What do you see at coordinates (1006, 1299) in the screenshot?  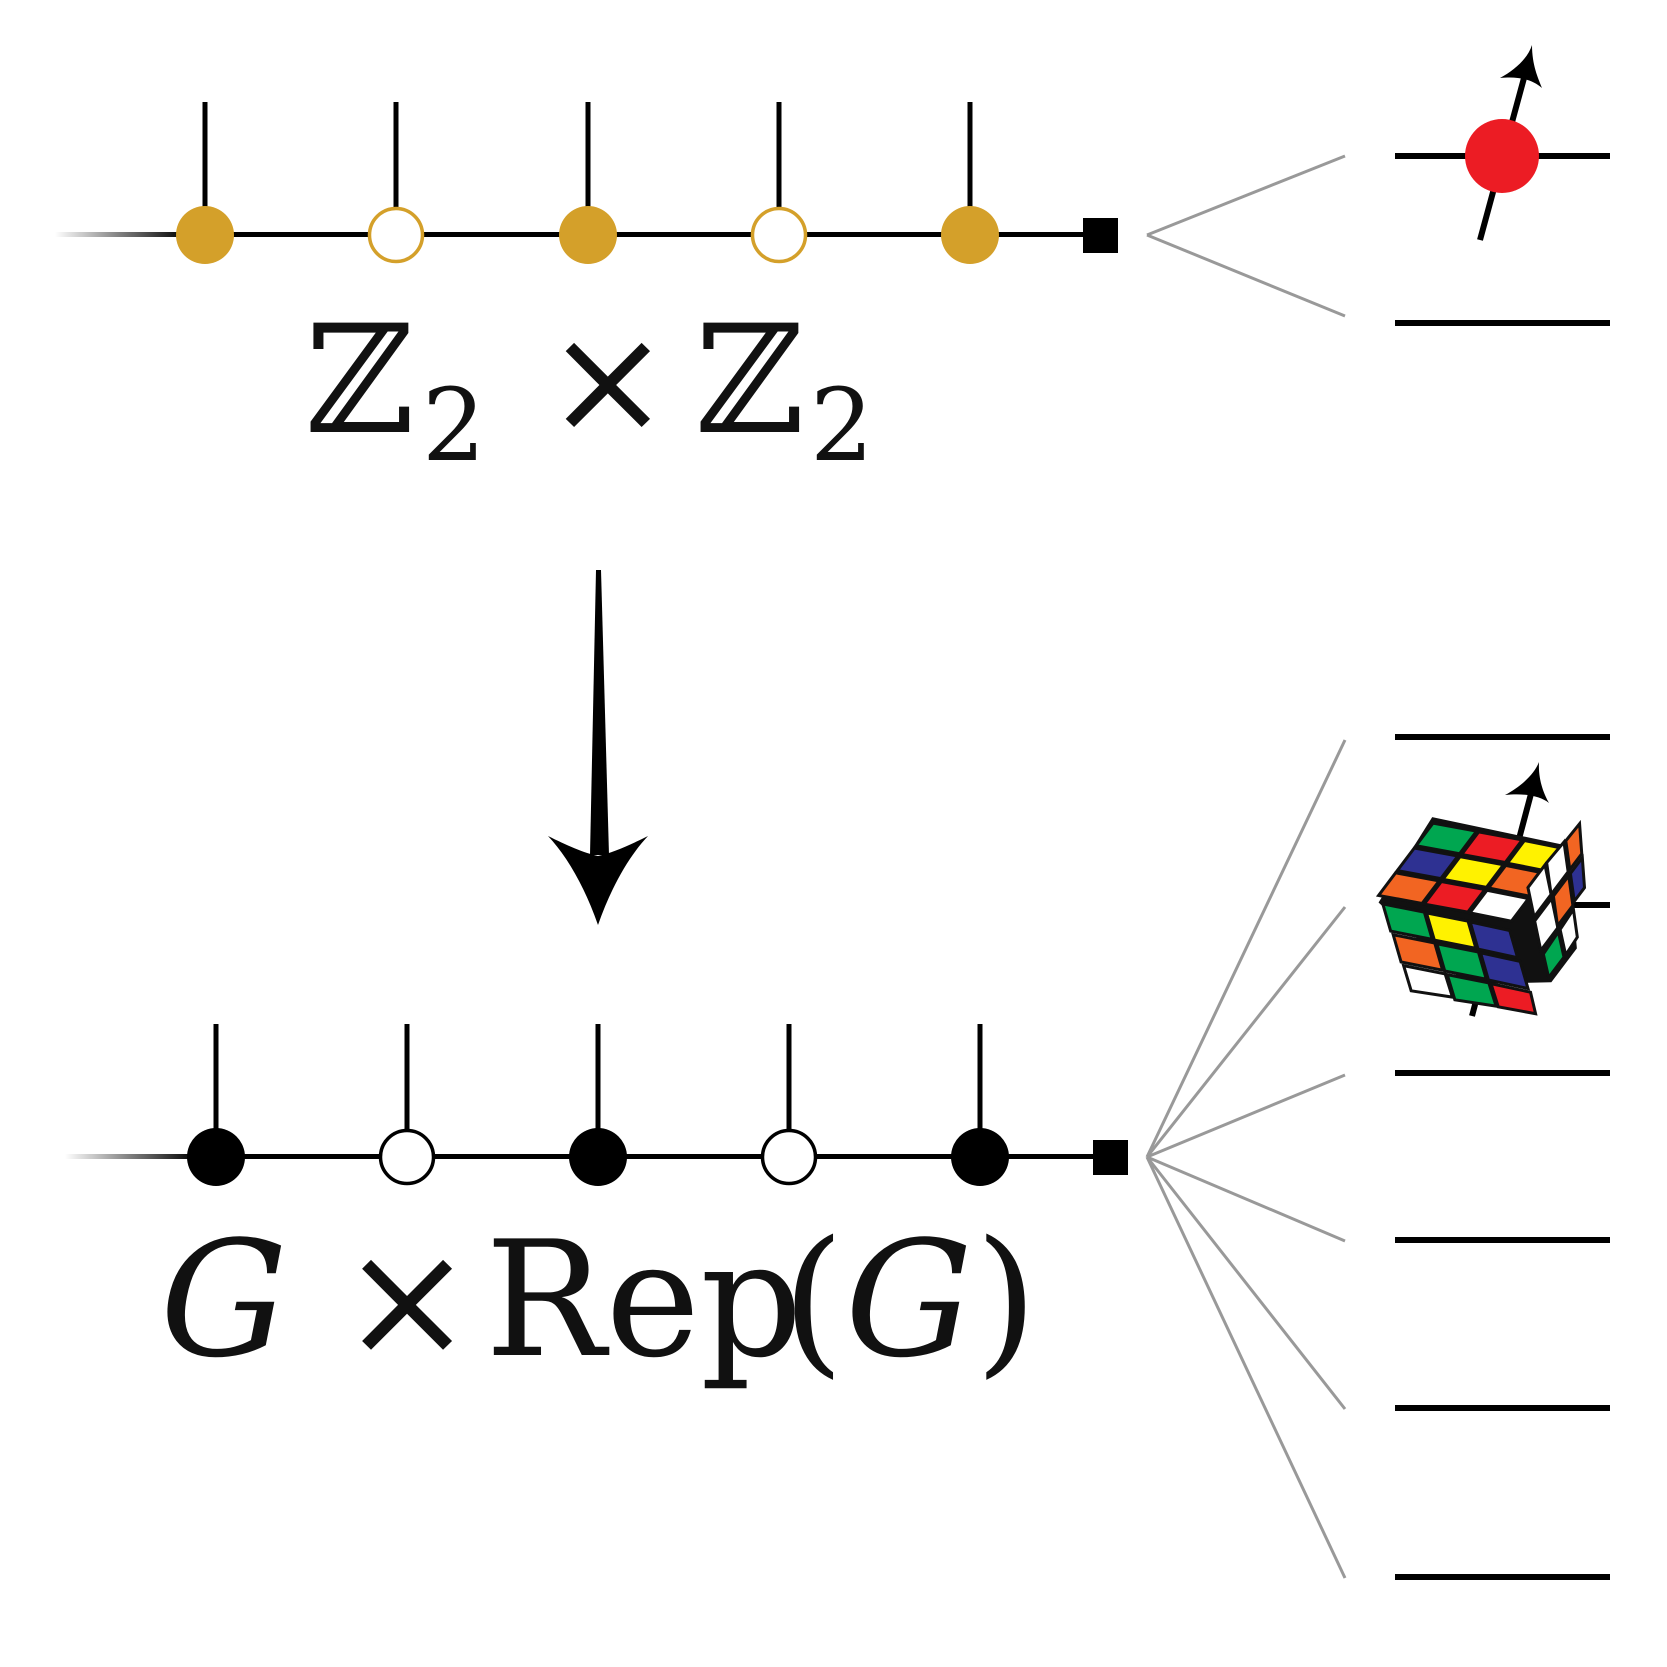 I see `label-paren-close: )` at bounding box center [1006, 1299].